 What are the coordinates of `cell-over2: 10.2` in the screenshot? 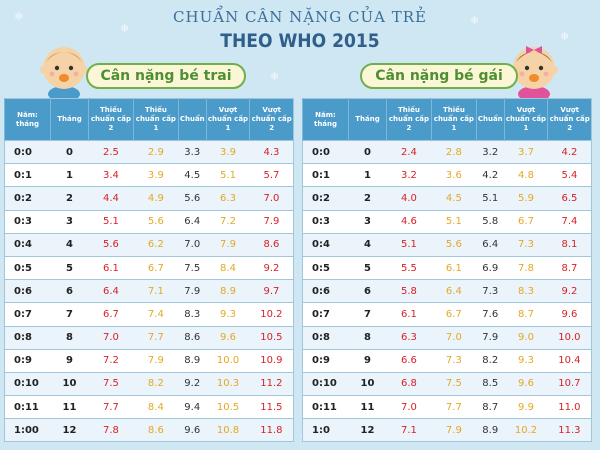 It's located at (271, 314).